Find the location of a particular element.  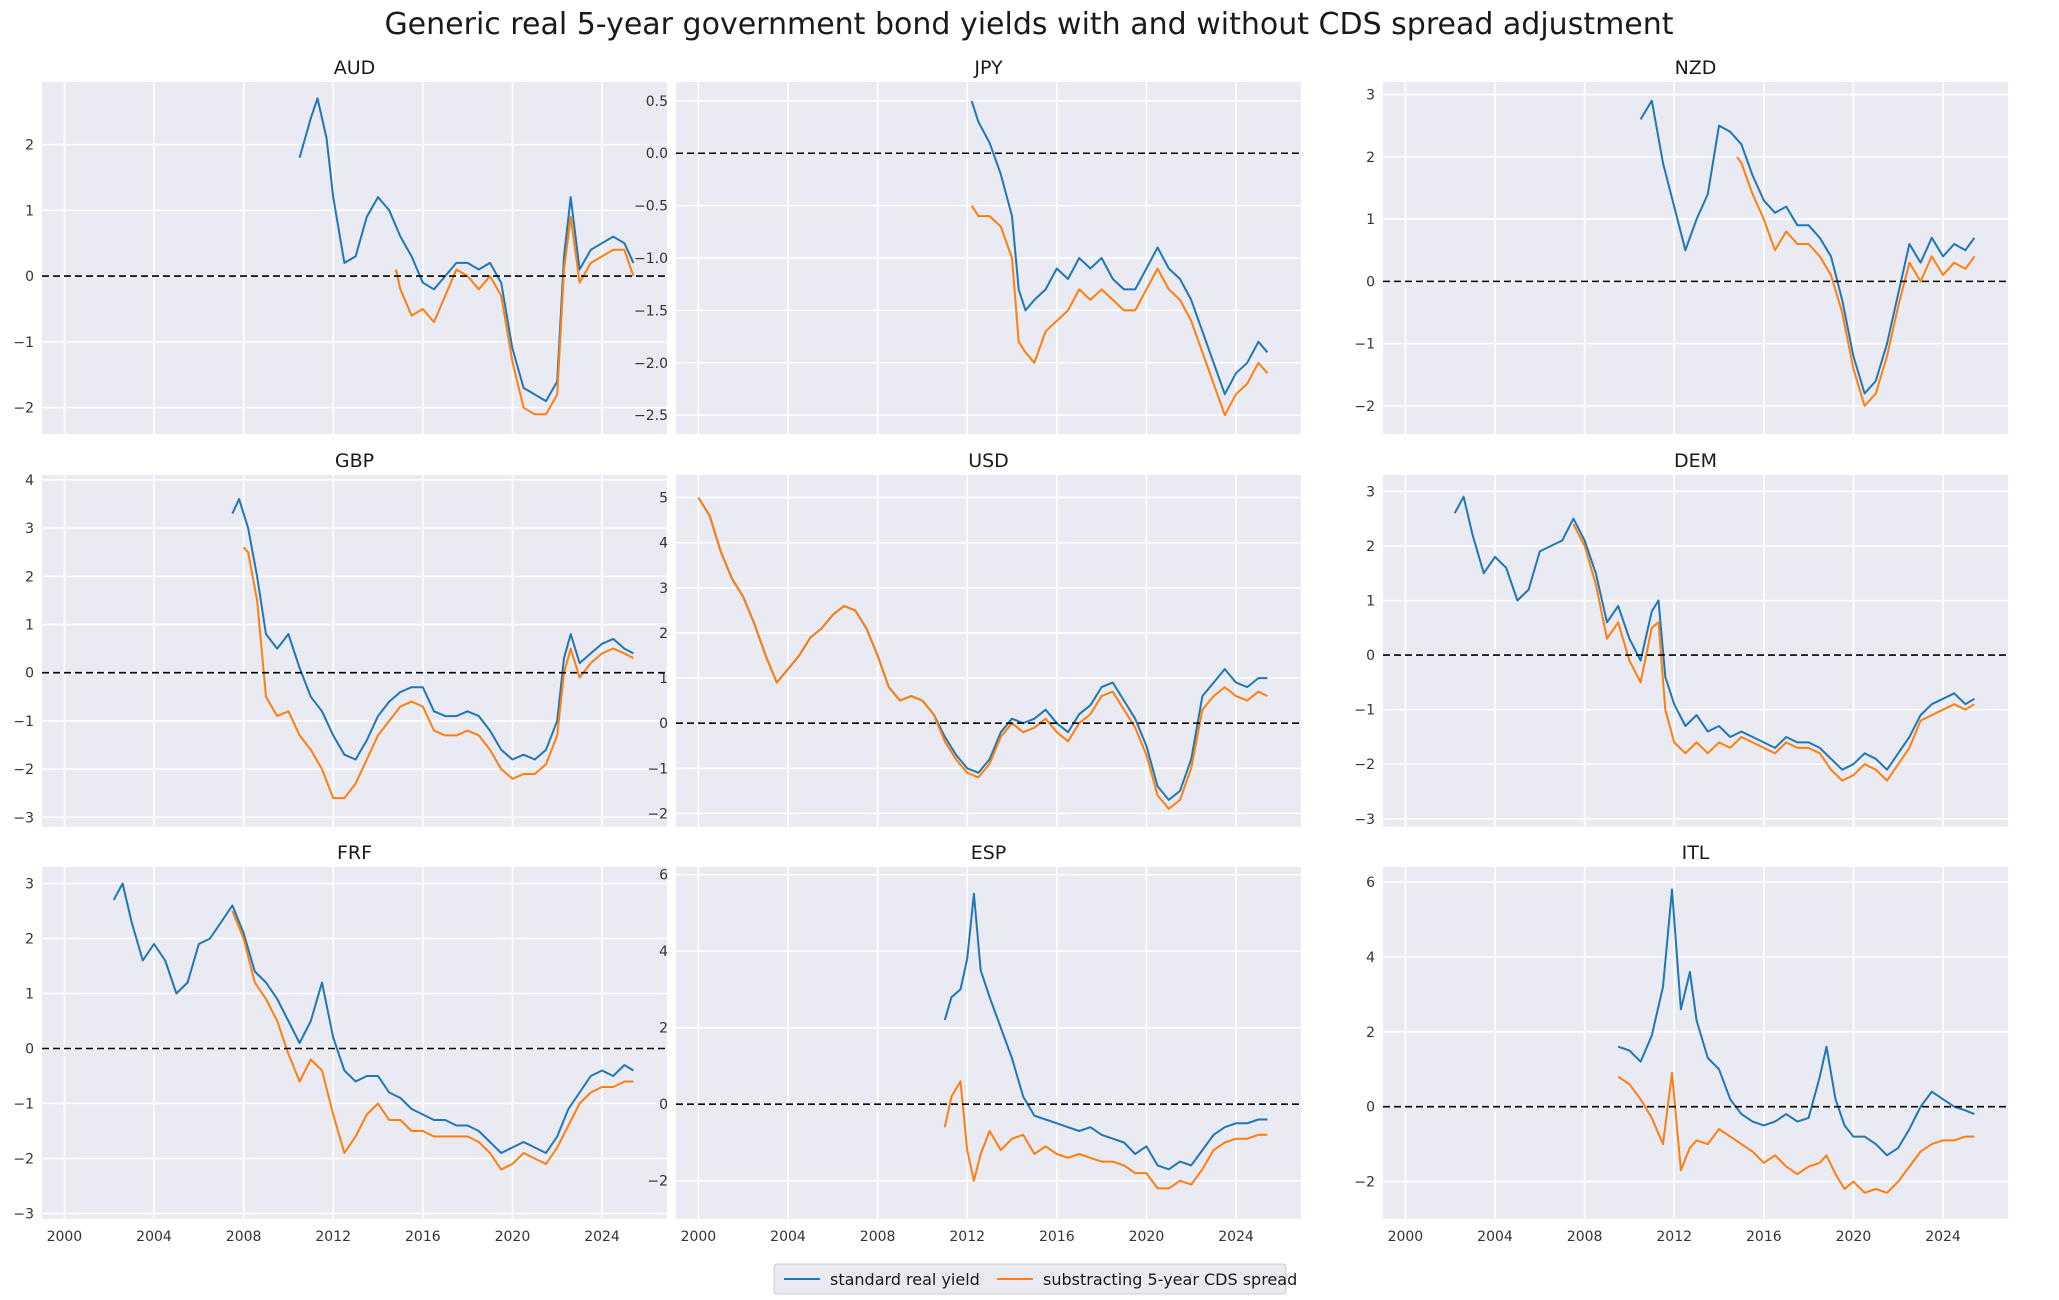

subplot-title: ITL is located at coordinates (1696, 853).